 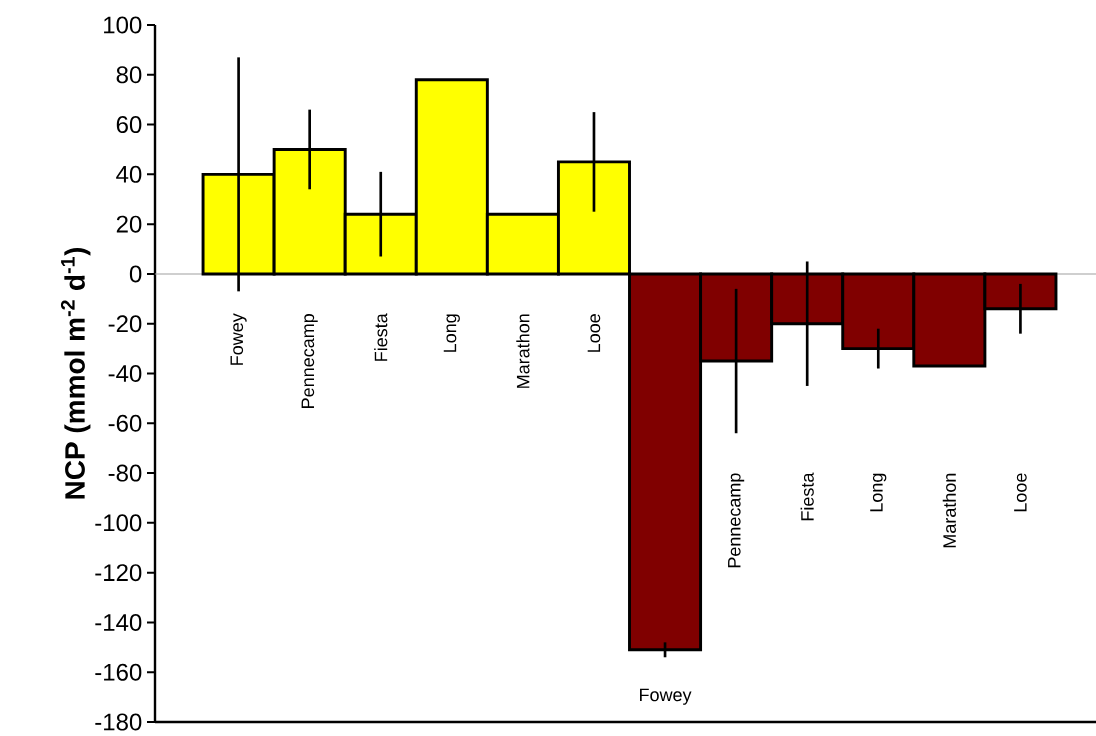 I want to click on y-tick-label: -140, so click(x=118, y=622).